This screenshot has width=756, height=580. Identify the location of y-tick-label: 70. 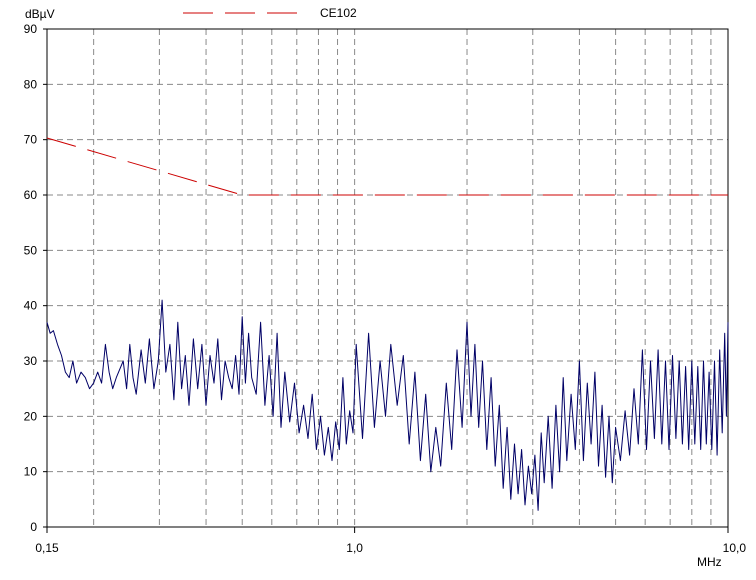
(31, 140).